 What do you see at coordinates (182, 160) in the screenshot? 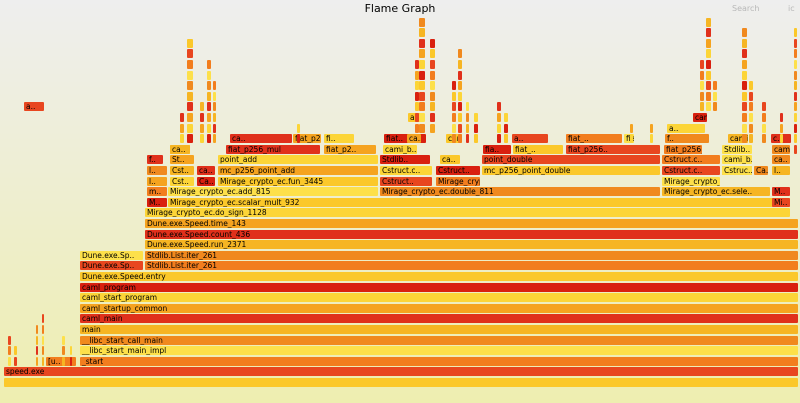
I see `frame-47: St..` at bounding box center [182, 160].